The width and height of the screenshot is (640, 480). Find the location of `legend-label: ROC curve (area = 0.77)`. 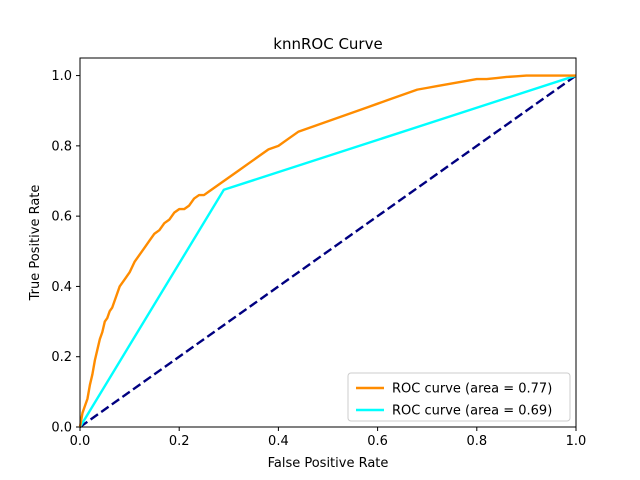

legend-label: ROC curve (area = 0.77) is located at coordinates (472, 389).